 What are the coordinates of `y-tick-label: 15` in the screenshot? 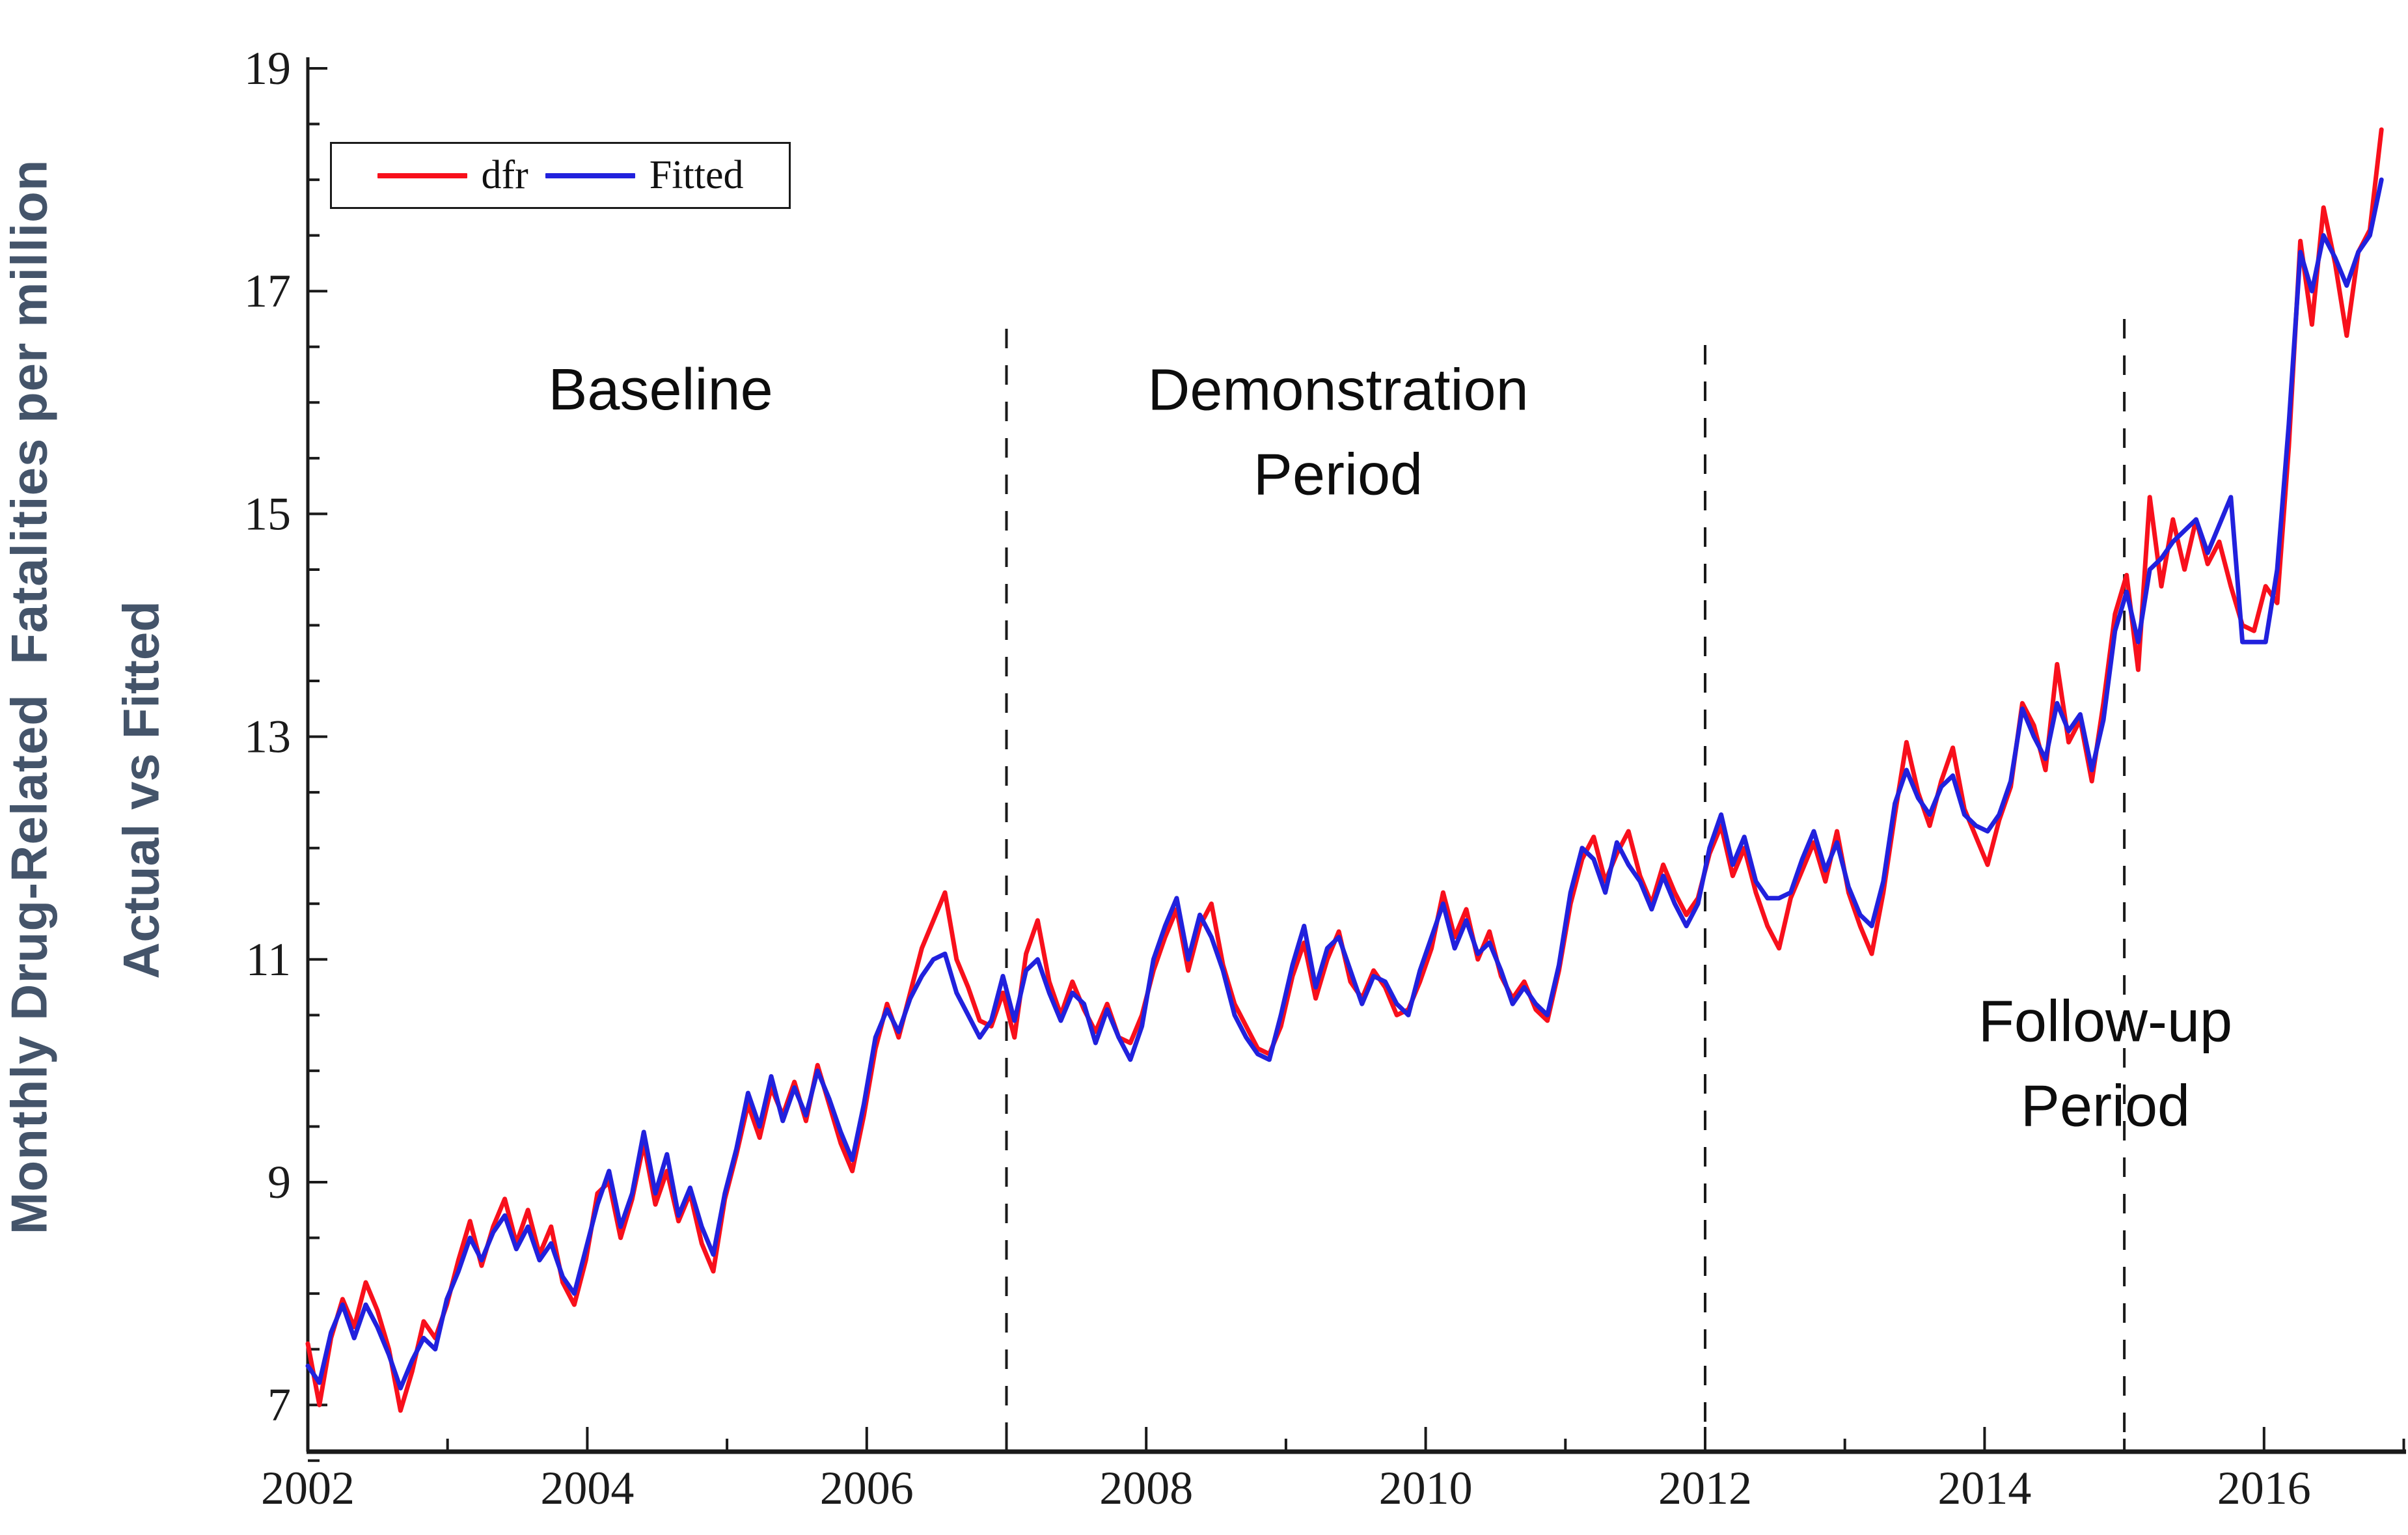 It's located at (267, 514).